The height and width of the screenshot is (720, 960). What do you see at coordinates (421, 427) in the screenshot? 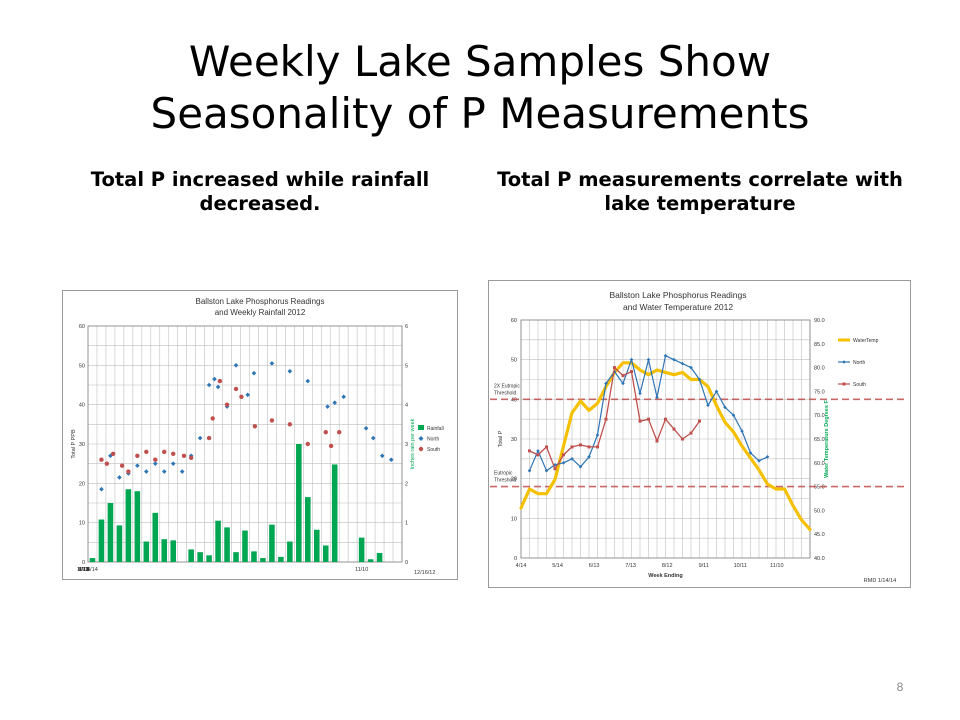
I see `legend-rainfall-swatch` at bounding box center [421, 427].